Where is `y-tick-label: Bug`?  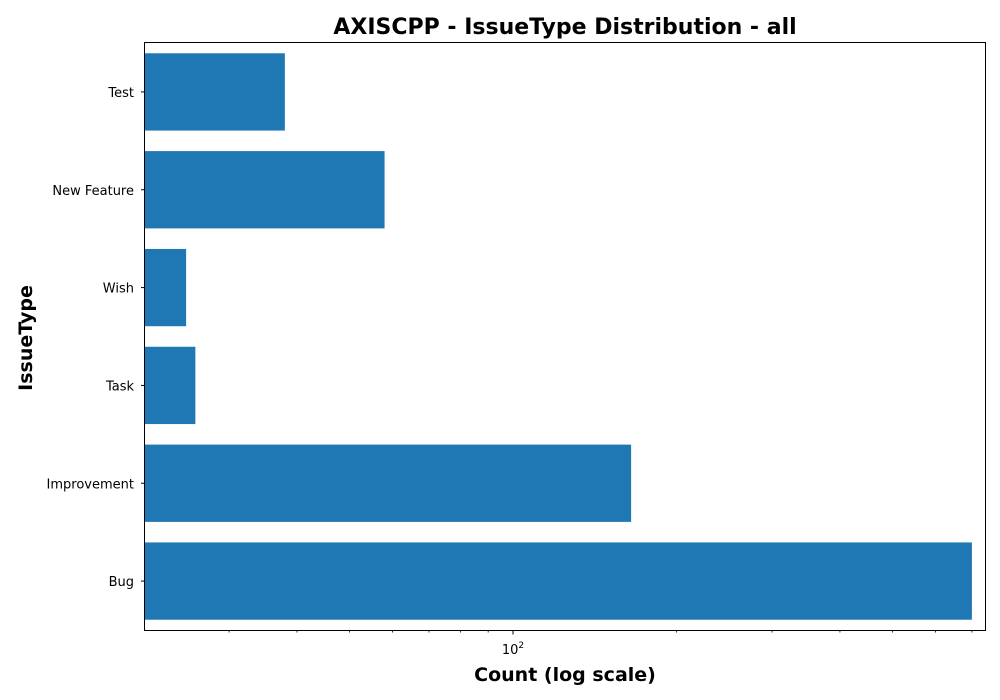 y-tick-label: Bug is located at coordinates (121, 582).